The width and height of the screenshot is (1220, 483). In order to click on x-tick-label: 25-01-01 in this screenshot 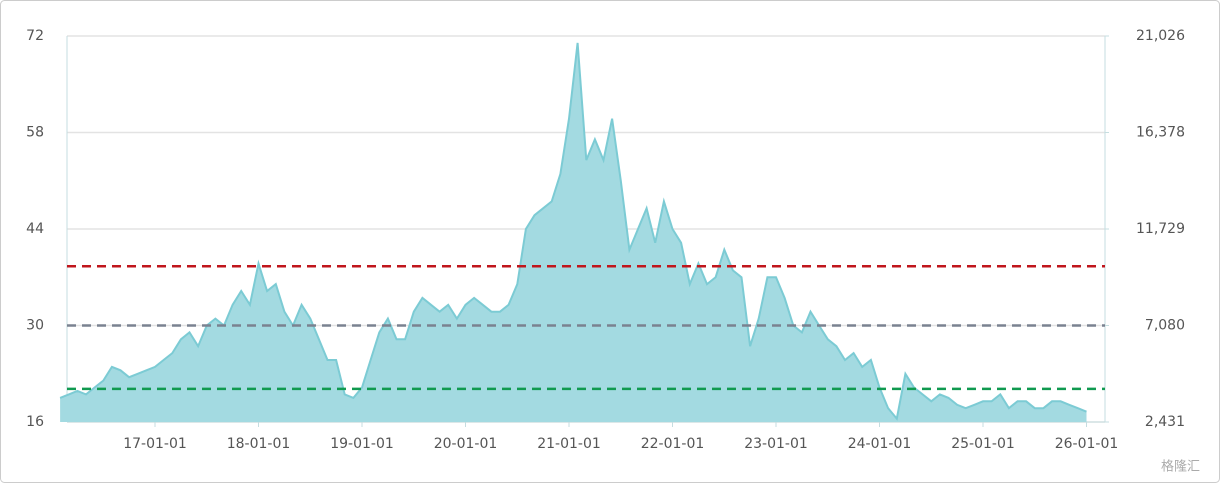, I will do `click(983, 444)`.